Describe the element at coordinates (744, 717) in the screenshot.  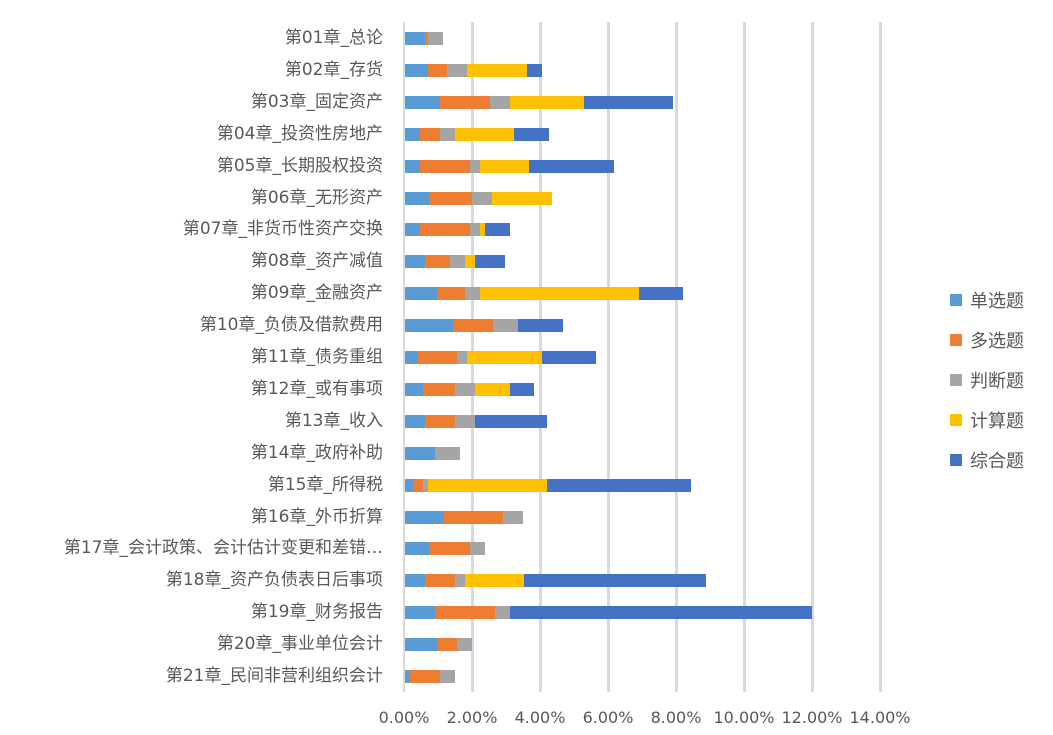
I see `x-tick-label: 10.00%` at that location.